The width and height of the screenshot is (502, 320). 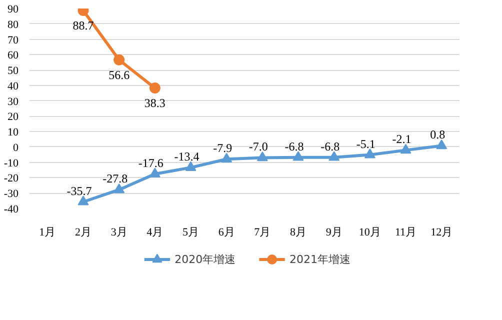 What do you see at coordinates (11, 194) in the screenshot?
I see `y-tick-label: -30` at bounding box center [11, 194].